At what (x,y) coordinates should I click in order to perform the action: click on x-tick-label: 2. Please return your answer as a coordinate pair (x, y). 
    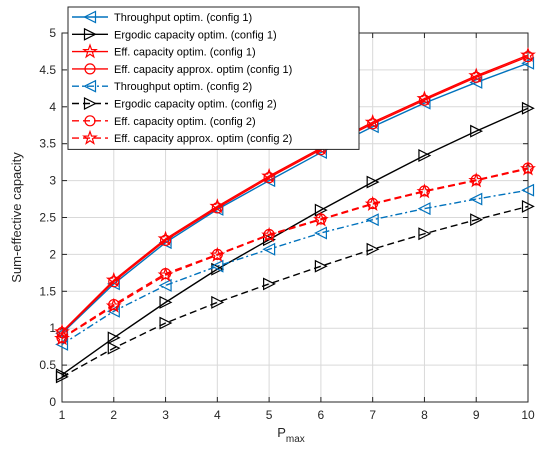
    Looking at the image, I should click on (113, 415).